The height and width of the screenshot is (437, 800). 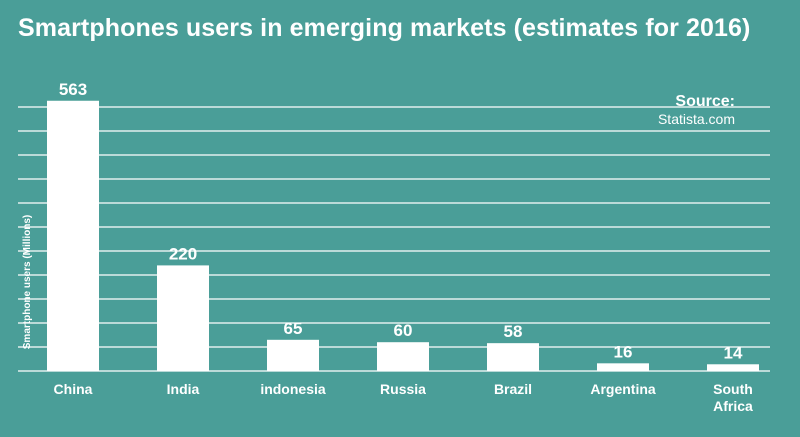 I want to click on bar-china, so click(x=73, y=235).